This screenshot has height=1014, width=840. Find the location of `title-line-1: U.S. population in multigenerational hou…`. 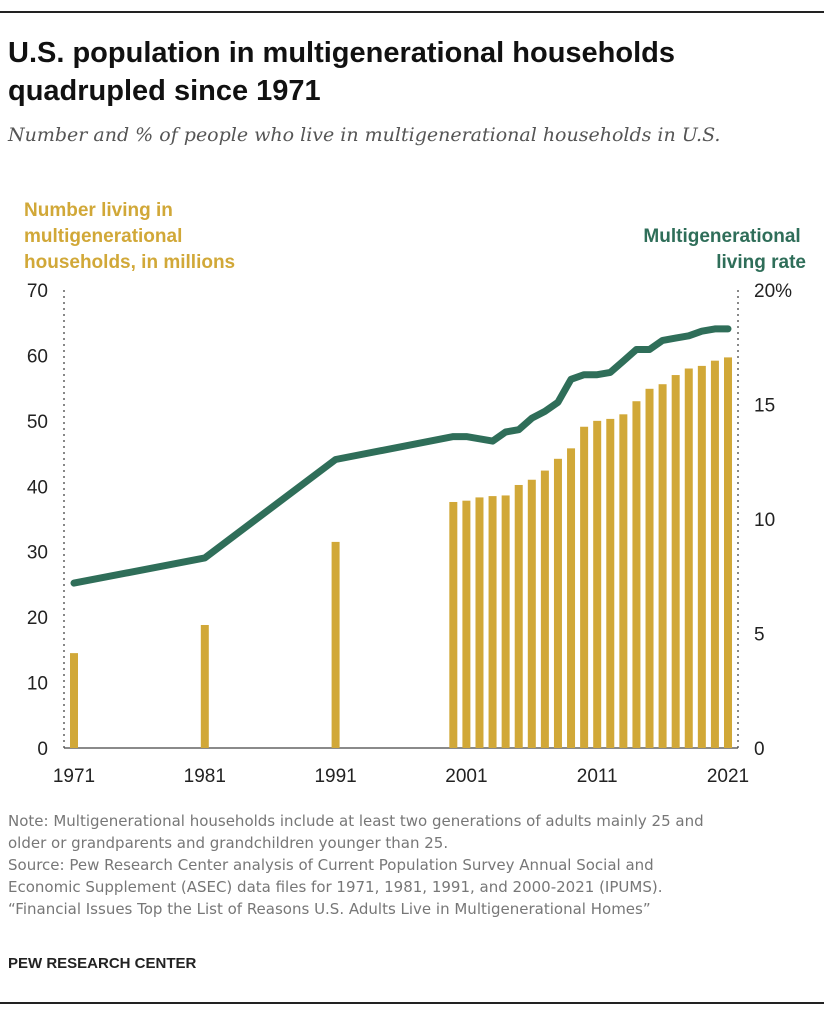

title-line-1: U.S. population in multigenerational hou… is located at coordinates (342, 53).